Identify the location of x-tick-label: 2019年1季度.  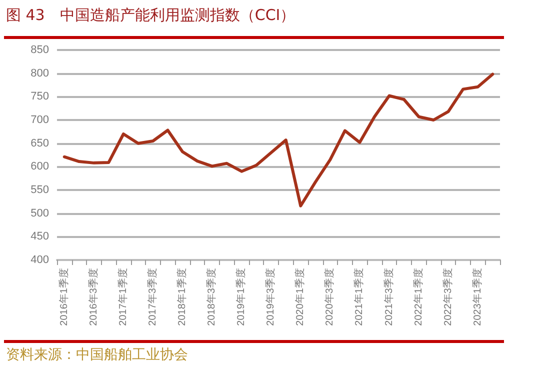
(241, 297).